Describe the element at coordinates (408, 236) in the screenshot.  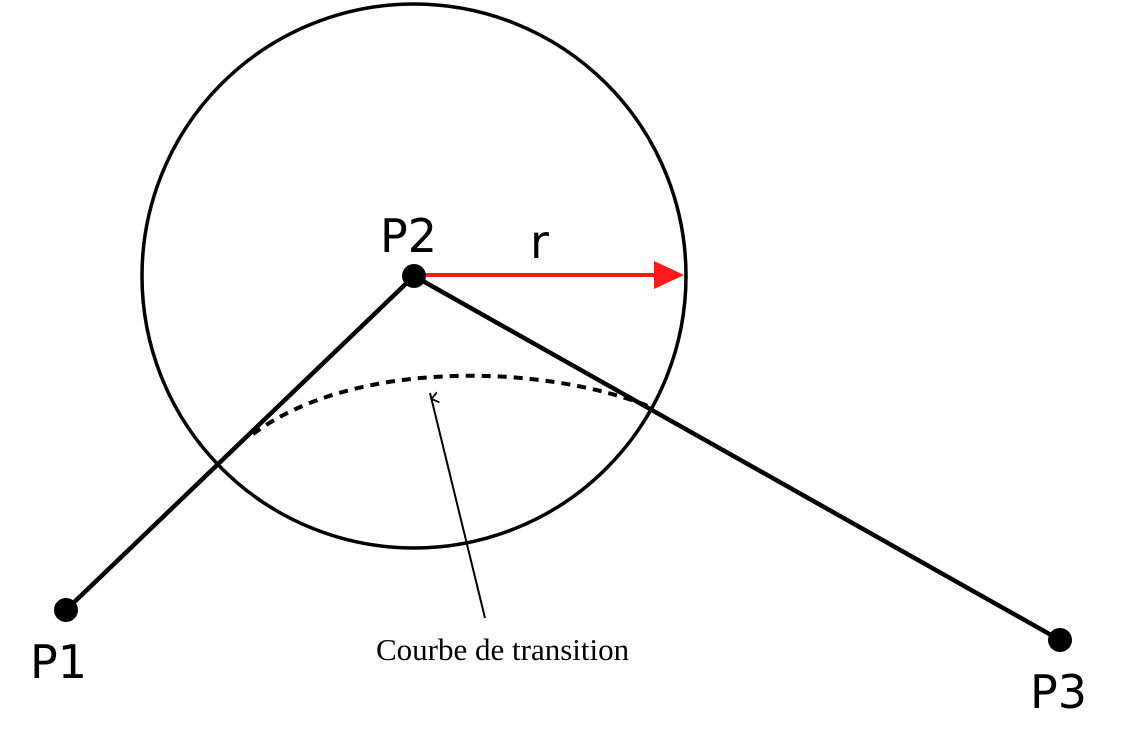
I see `label-p2: P2` at that location.